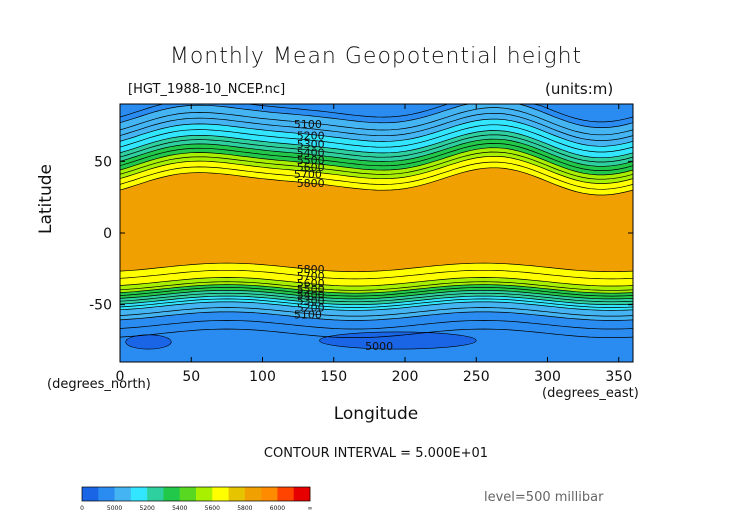  What do you see at coordinates (311, 308) in the screenshot?
I see `contour-label-14: 5200` at bounding box center [311, 308].